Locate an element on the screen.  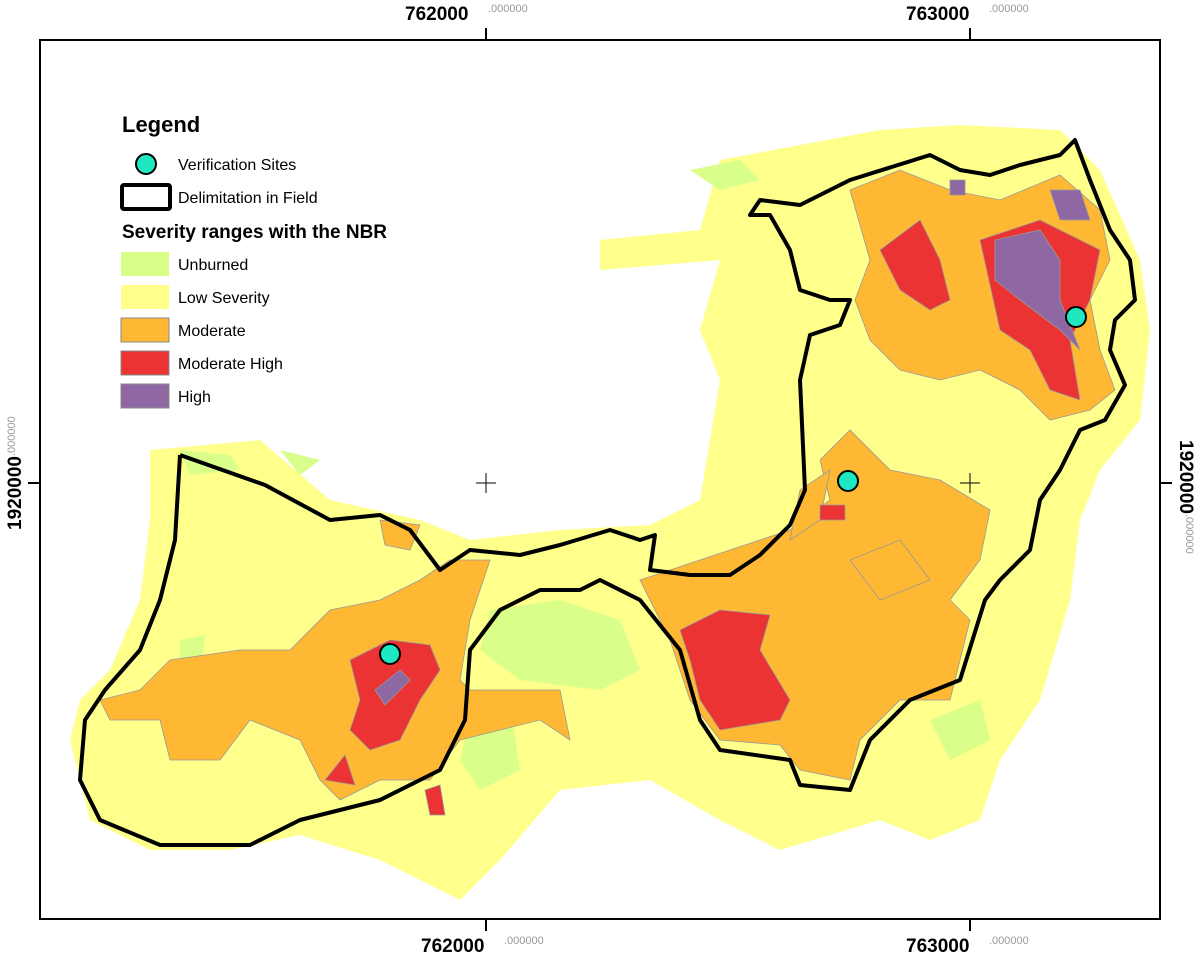
legend-title: Legend is located at coordinates (161, 124).